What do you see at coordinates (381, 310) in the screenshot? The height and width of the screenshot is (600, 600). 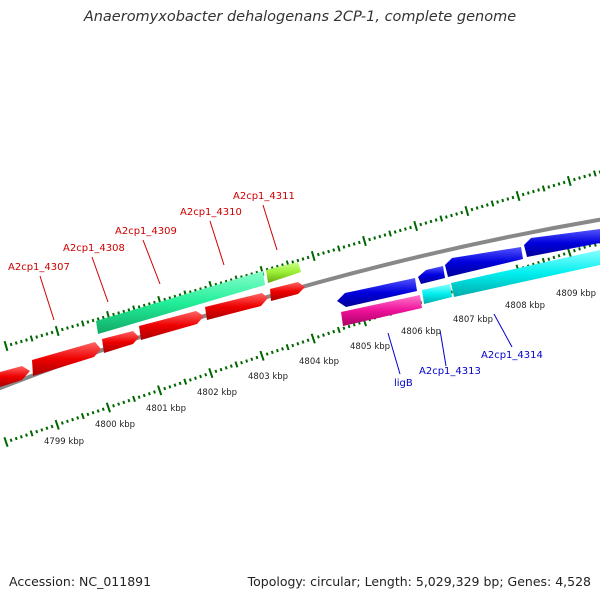 I see `rna-feature-ligB` at bounding box center [381, 310].